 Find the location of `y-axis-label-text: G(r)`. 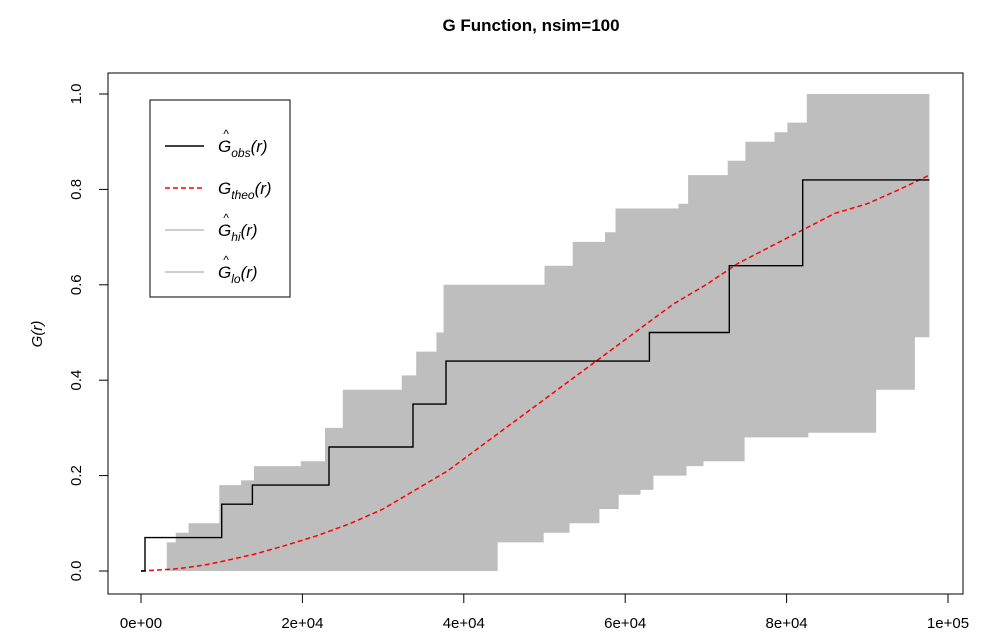

y-axis-label-text: G(r) is located at coordinates (37, 334).